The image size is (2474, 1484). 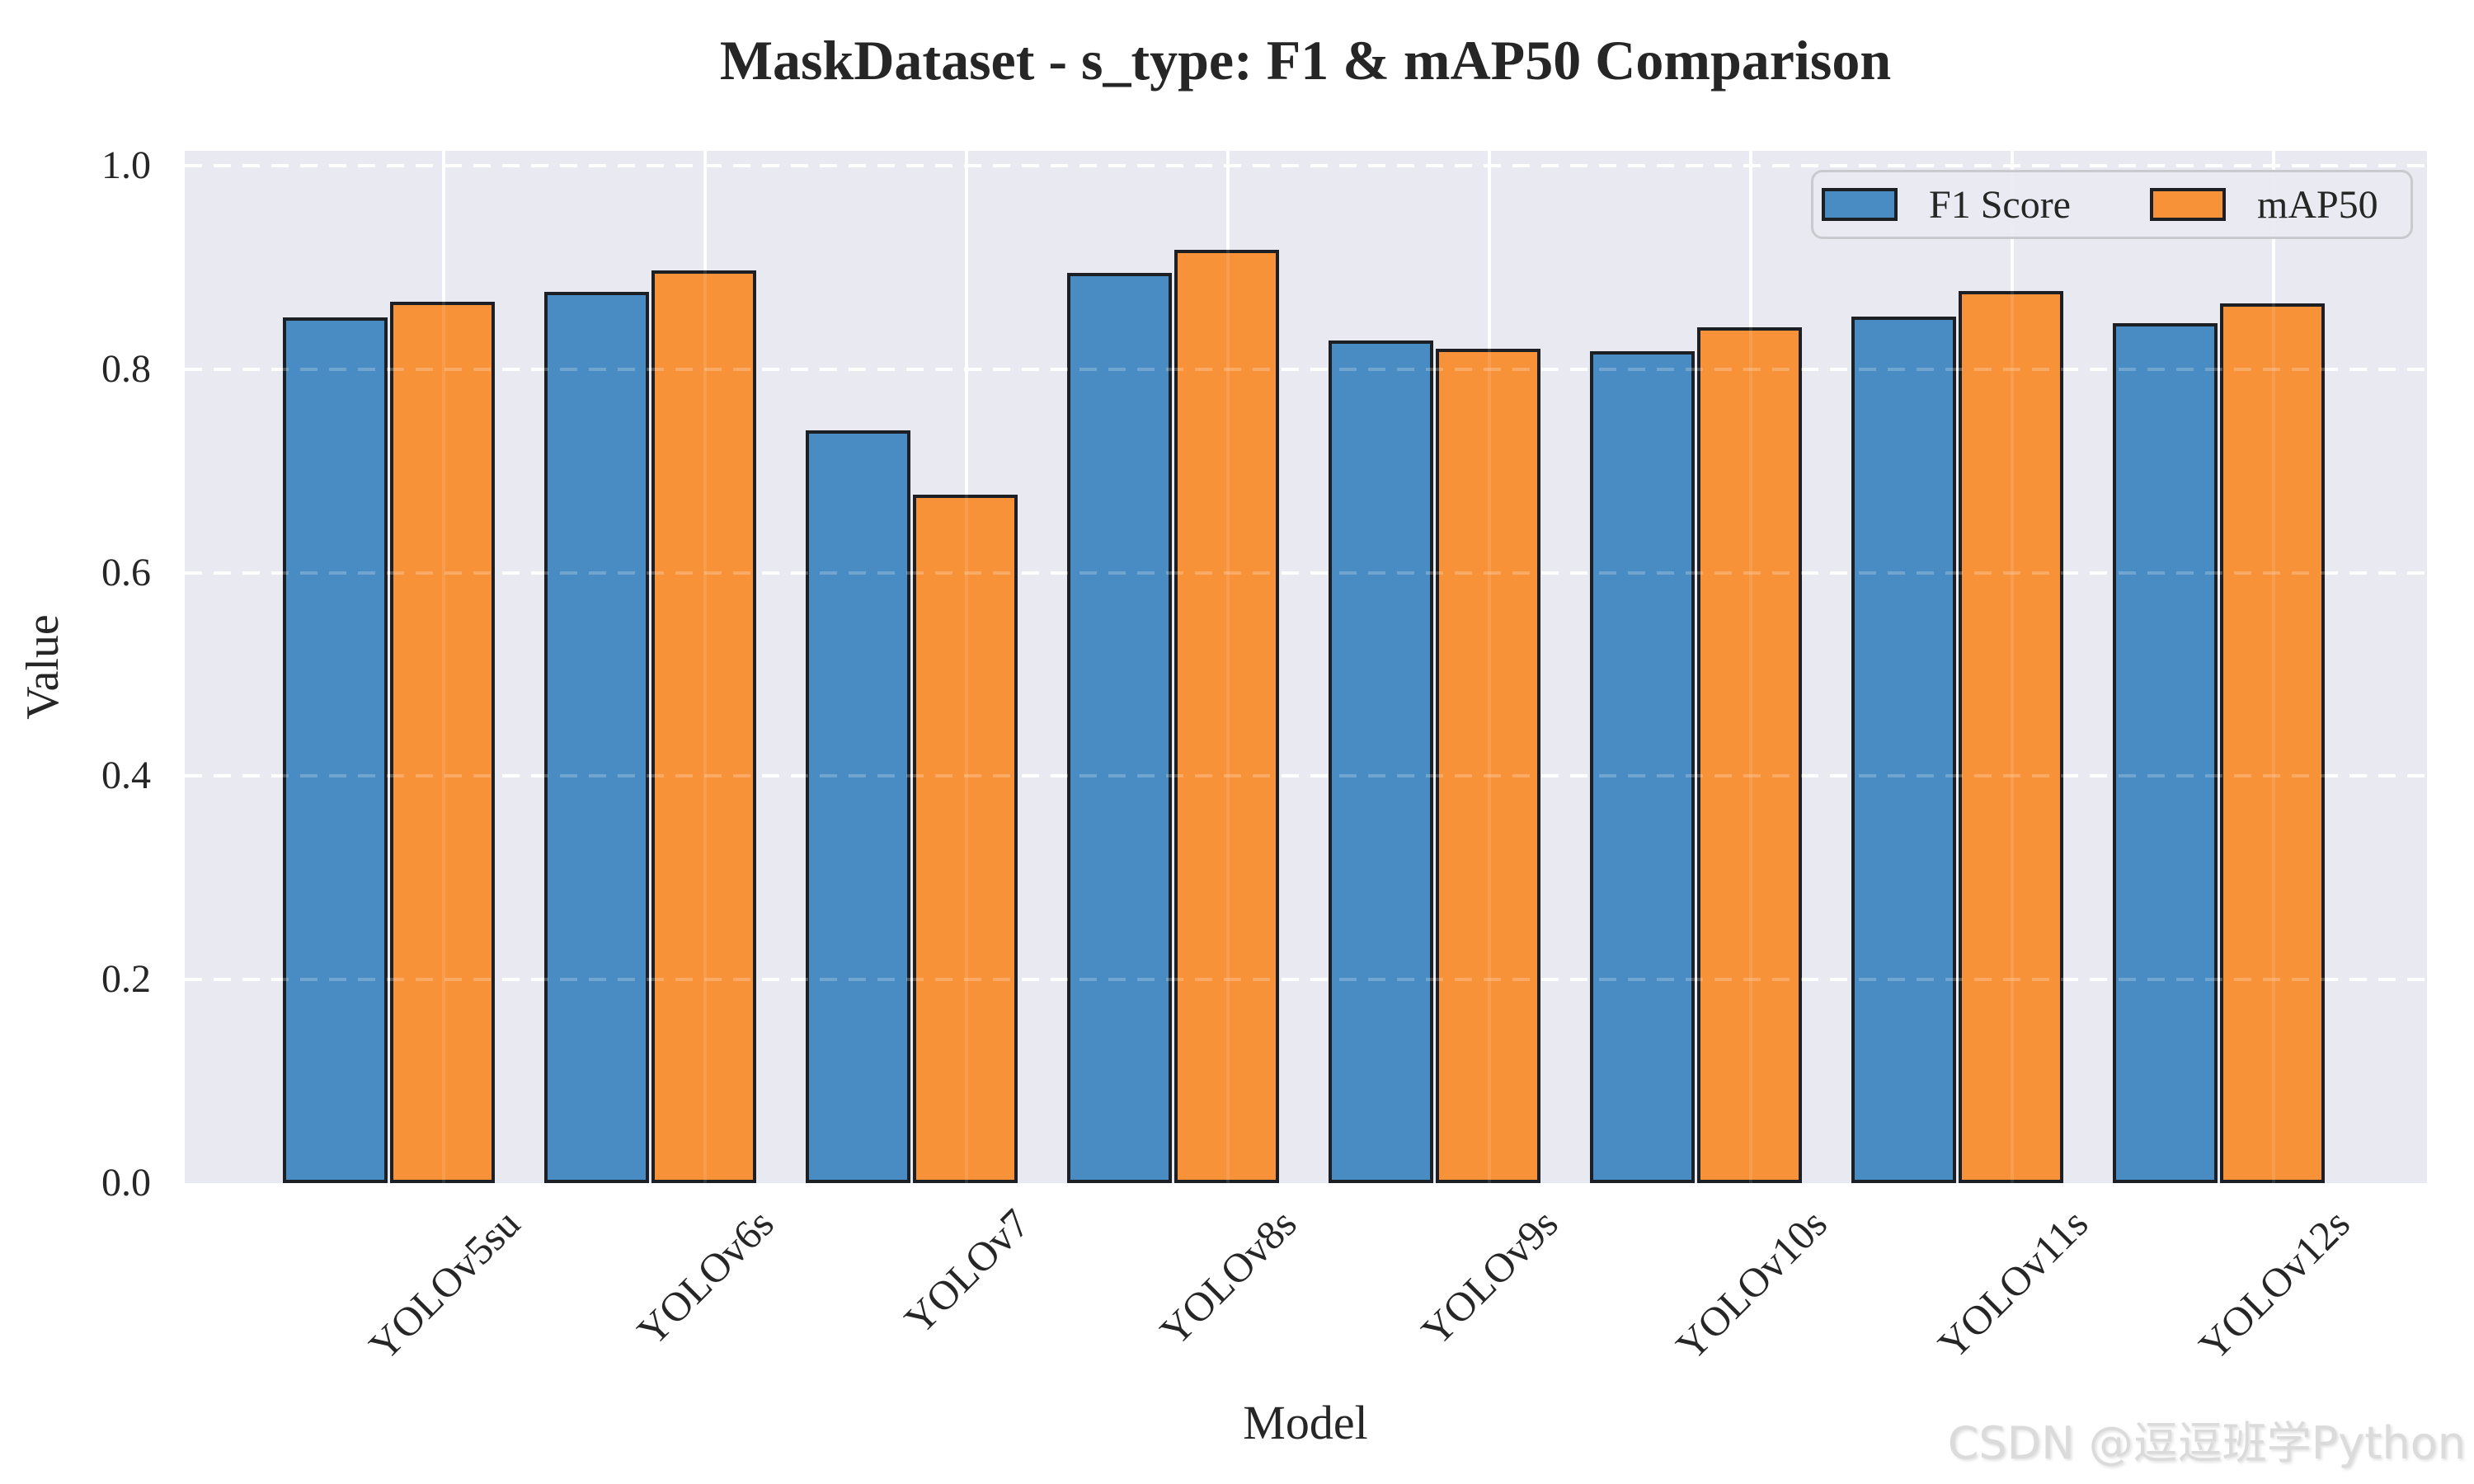 What do you see at coordinates (126, 368) in the screenshot?
I see `y-tick-label: 0.8` at bounding box center [126, 368].